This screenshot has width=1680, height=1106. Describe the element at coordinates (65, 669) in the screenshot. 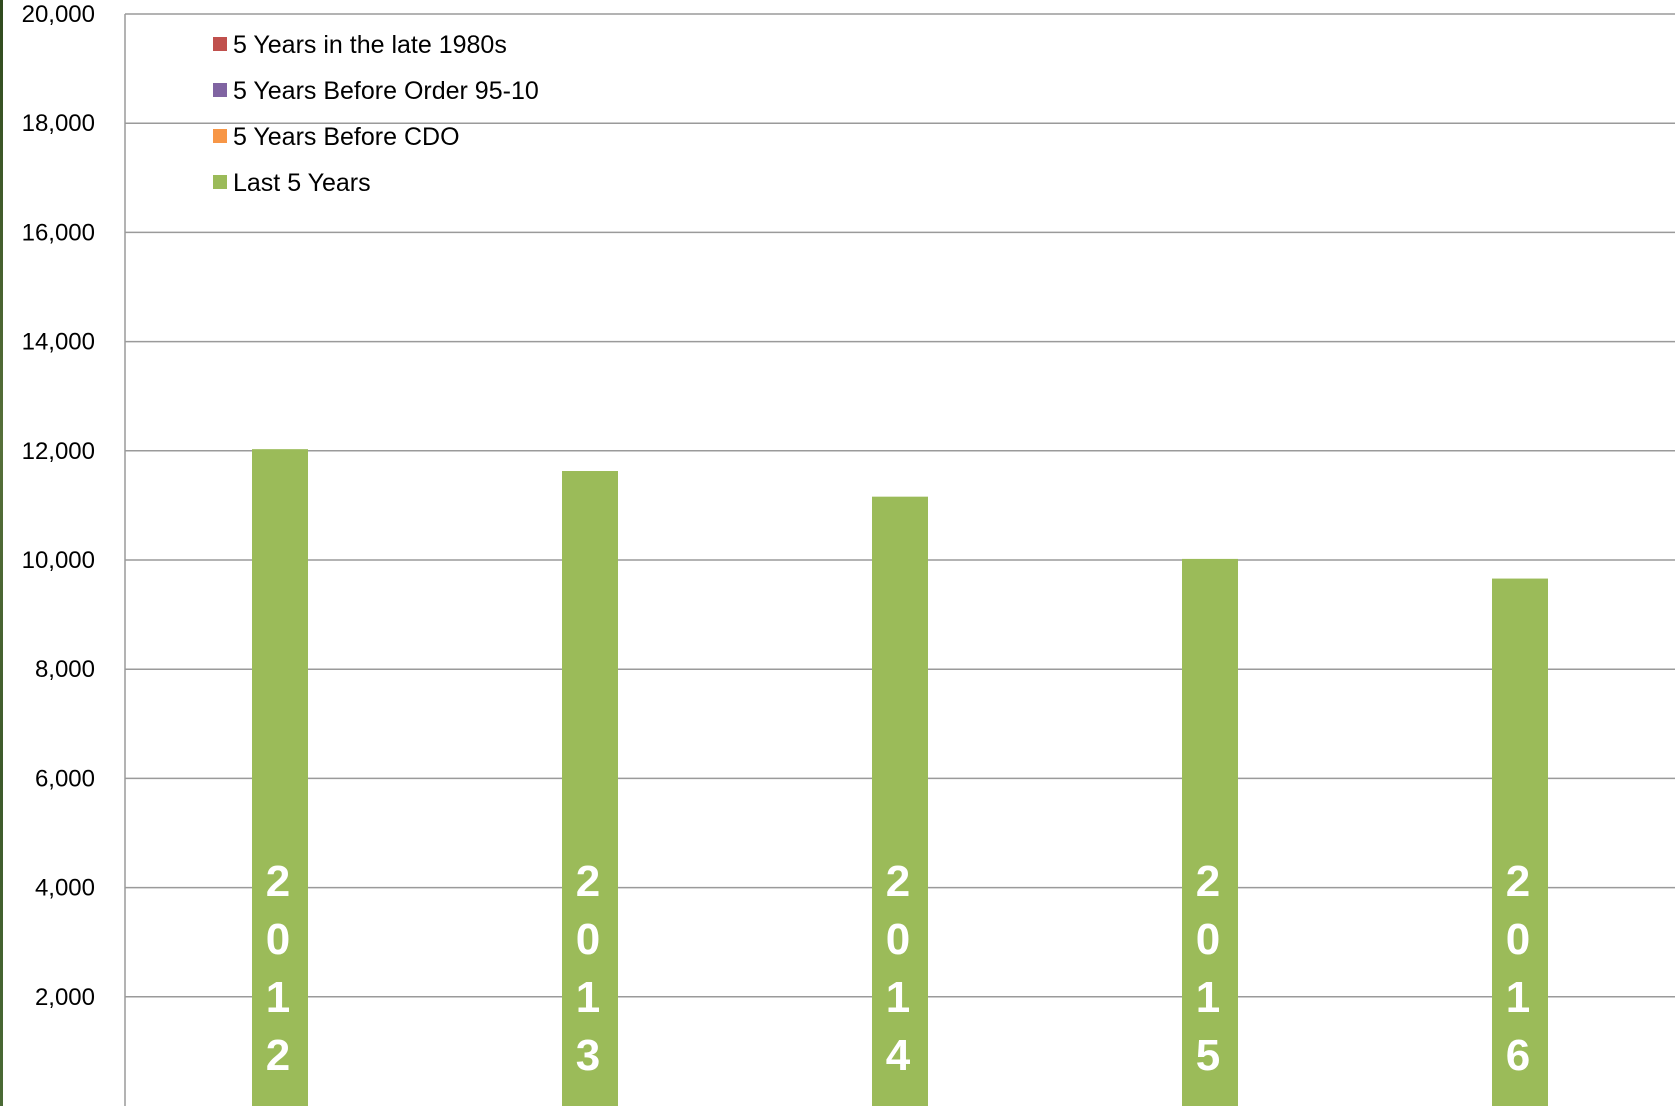

I see `y-tick-label: 8,000` at that location.